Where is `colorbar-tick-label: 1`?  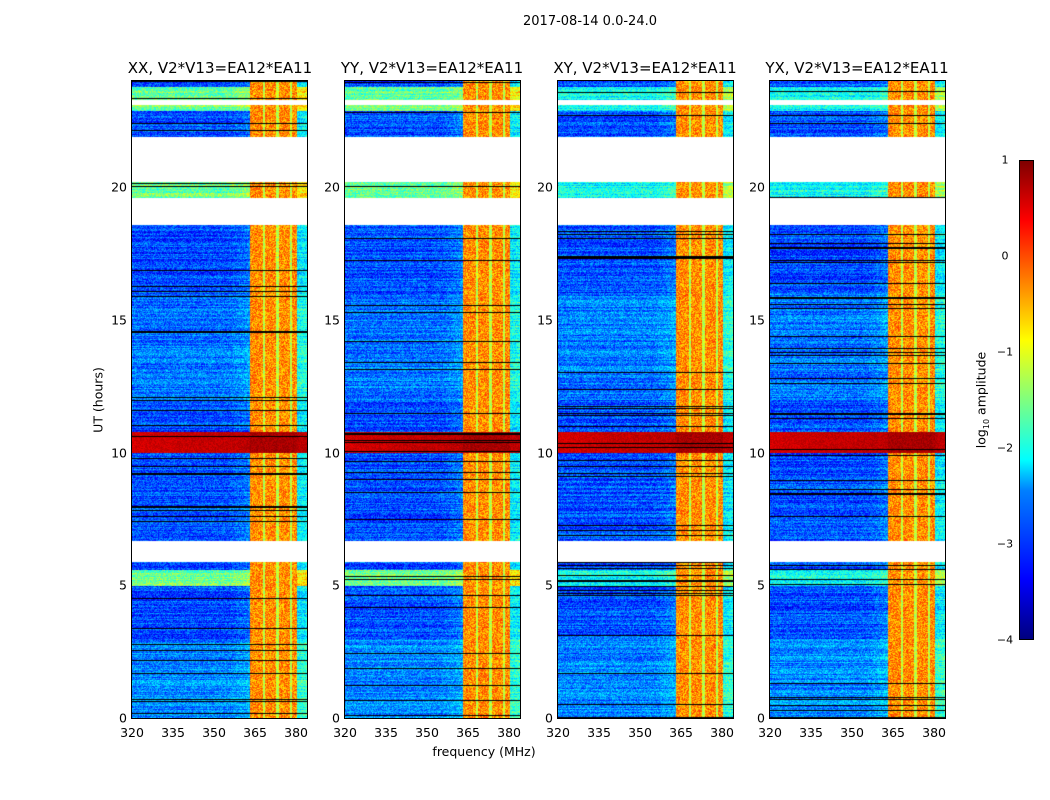 colorbar-tick-label: 1 is located at coordinates (1005, 160).